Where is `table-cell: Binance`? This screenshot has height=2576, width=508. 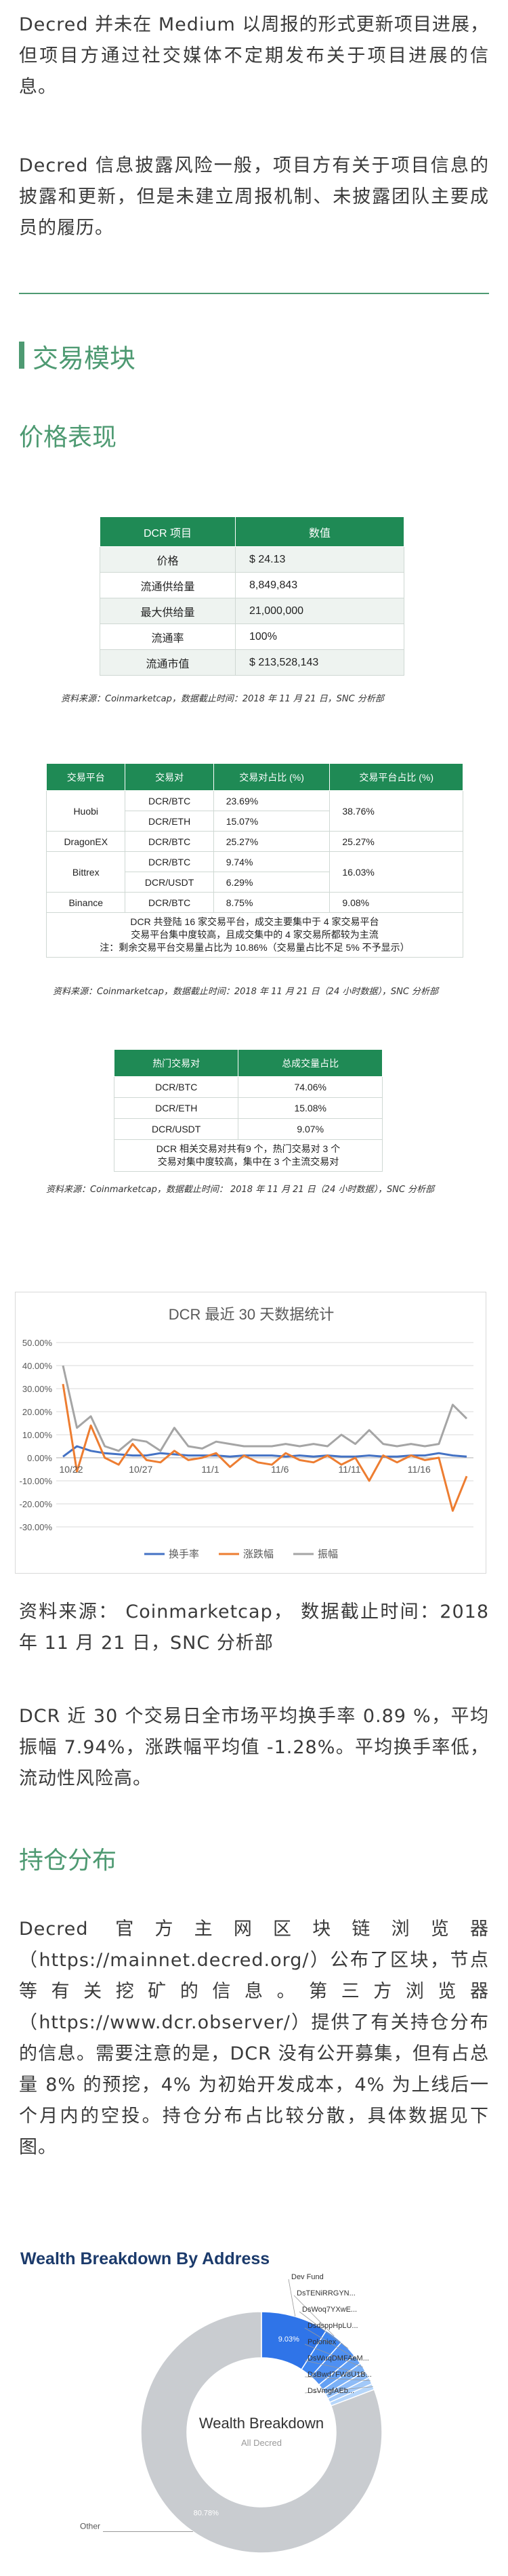
table-cell: Binance is located at coordinates (85, 902).